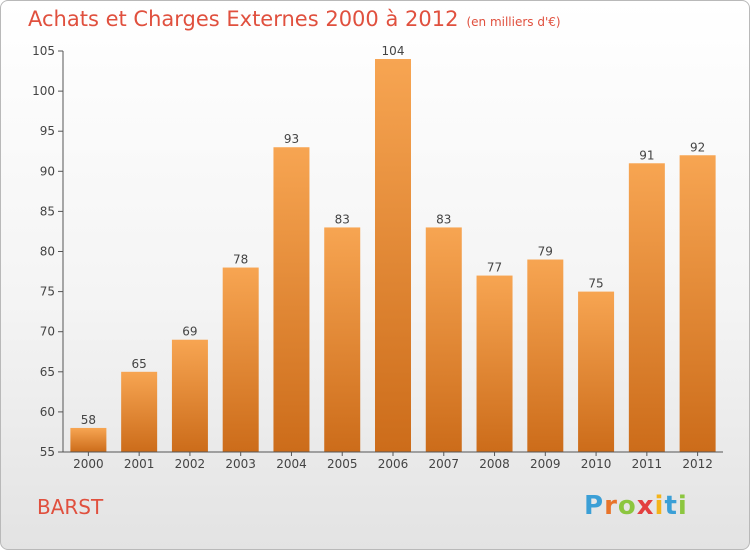 Image resolution: width=750 pixels, height=550 pixels. What do you see at coordinates (646, 155) in the screenshot?
I see `value-label-2011: 91` at bounding box center [646, 155].